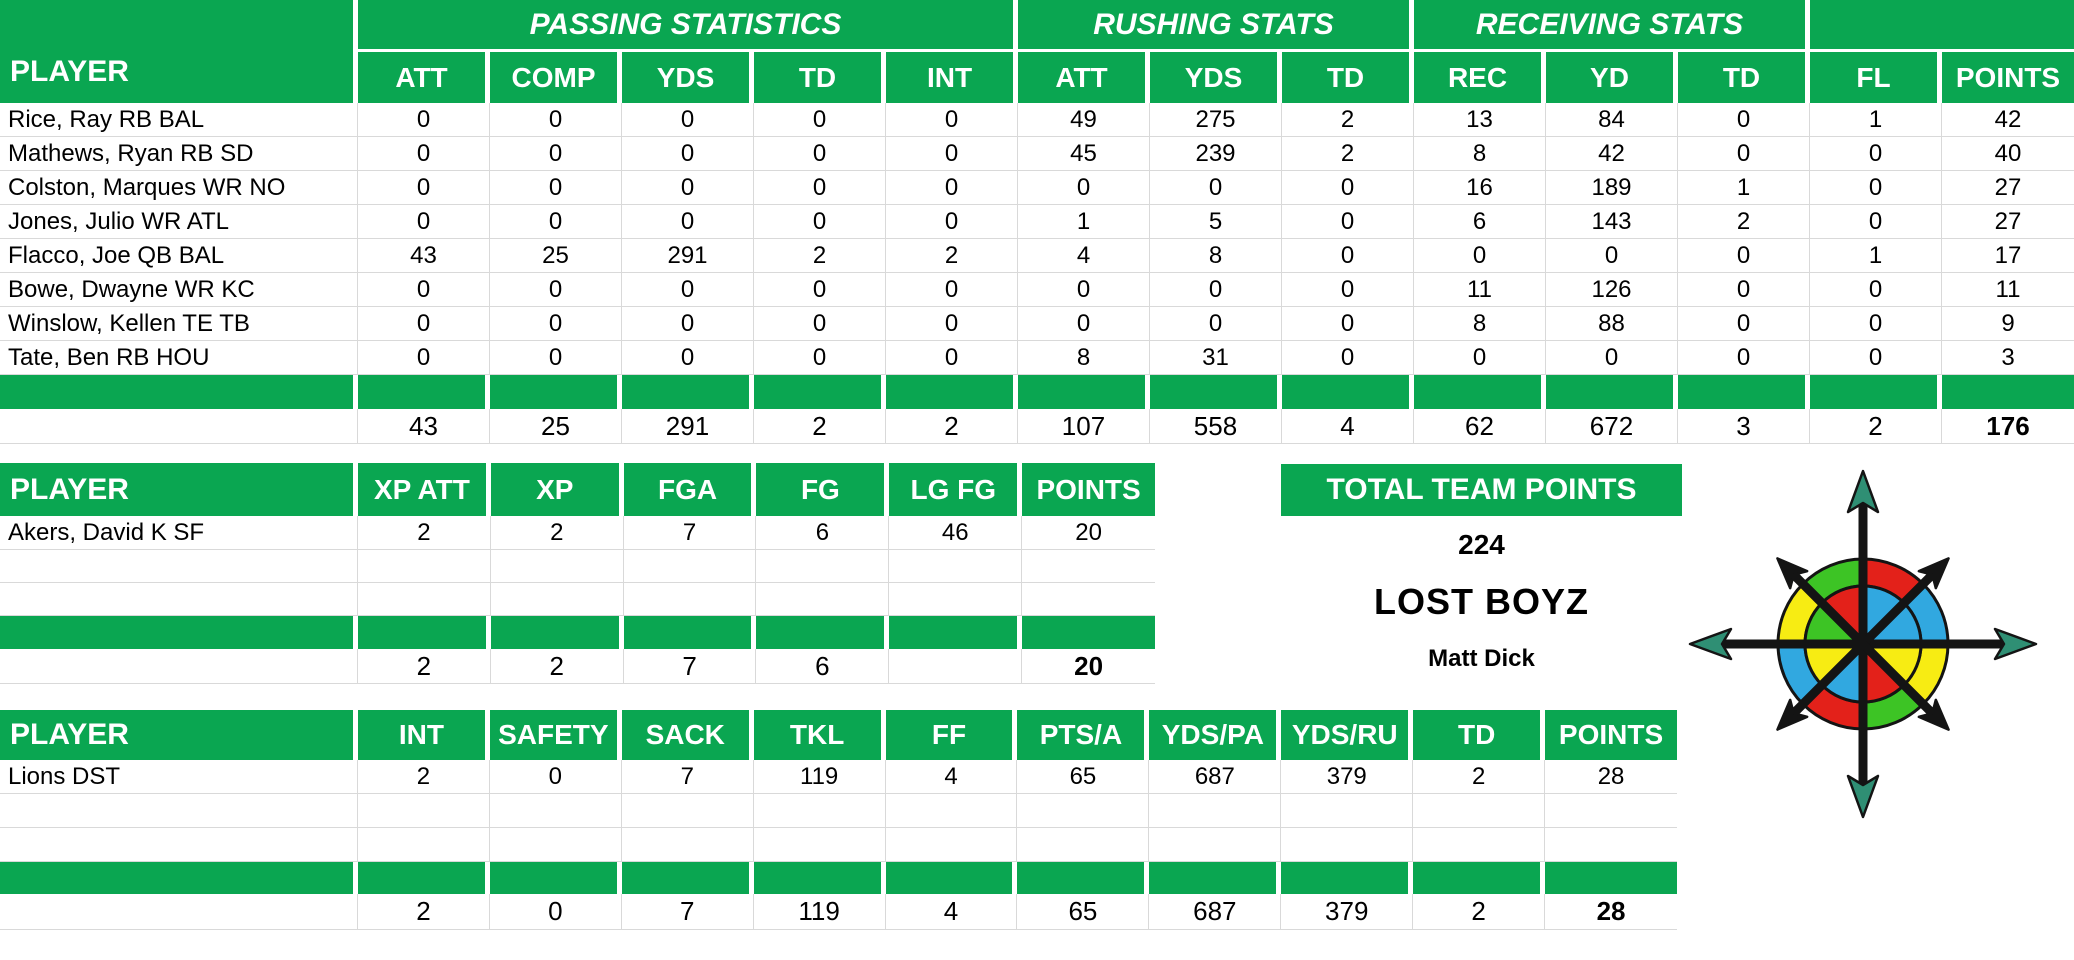 Image resolution: width=2074 pixels, height=960 pixels. Describe the element at coordinates (1612, 324) in the screenshot. I see `stat-cell: 88` at that location.